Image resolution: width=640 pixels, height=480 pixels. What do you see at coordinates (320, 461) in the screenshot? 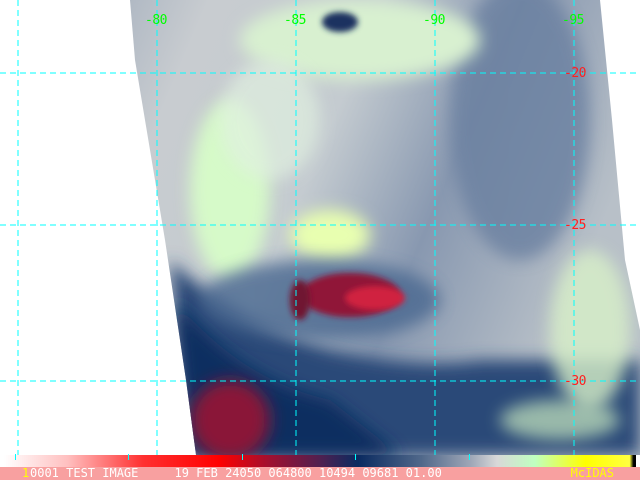
I see `color-scale-bar` at bounding box center [320, 461].